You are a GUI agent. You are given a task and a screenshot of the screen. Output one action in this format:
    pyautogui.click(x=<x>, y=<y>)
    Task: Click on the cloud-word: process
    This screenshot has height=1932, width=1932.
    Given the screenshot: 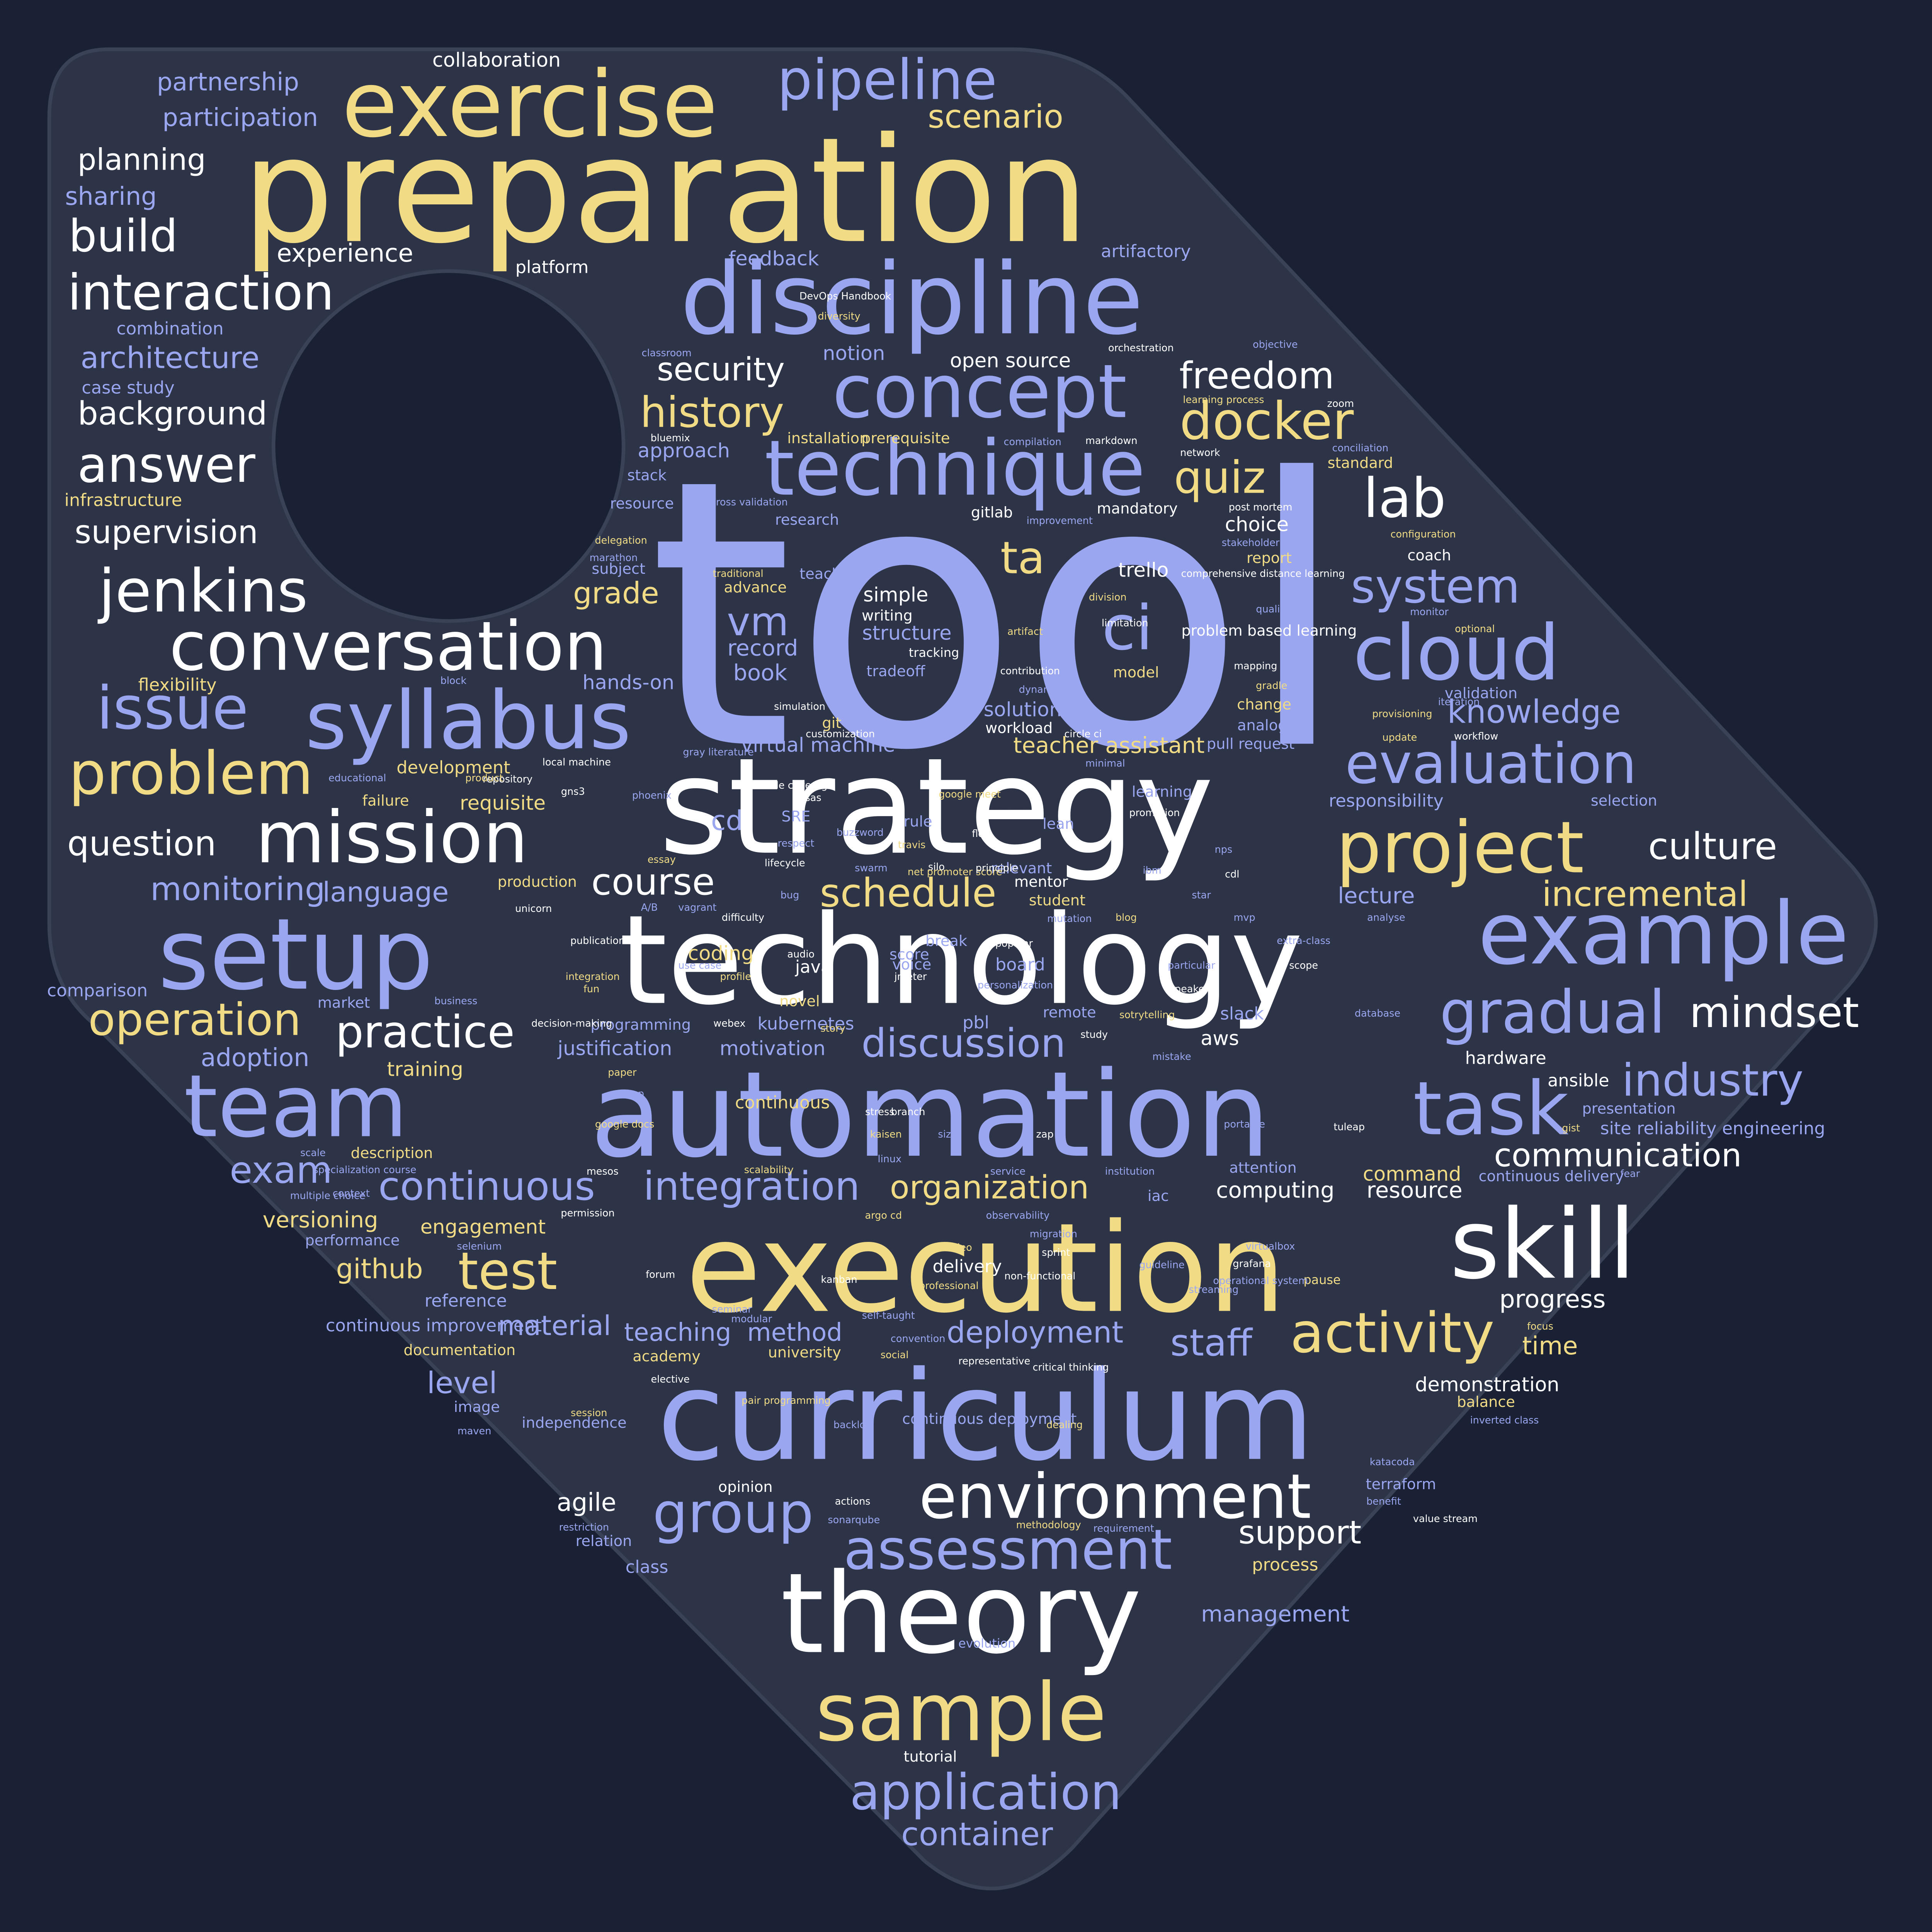 What is the action you would take?
    pyautogui.click(x=1285, y=1565)
    